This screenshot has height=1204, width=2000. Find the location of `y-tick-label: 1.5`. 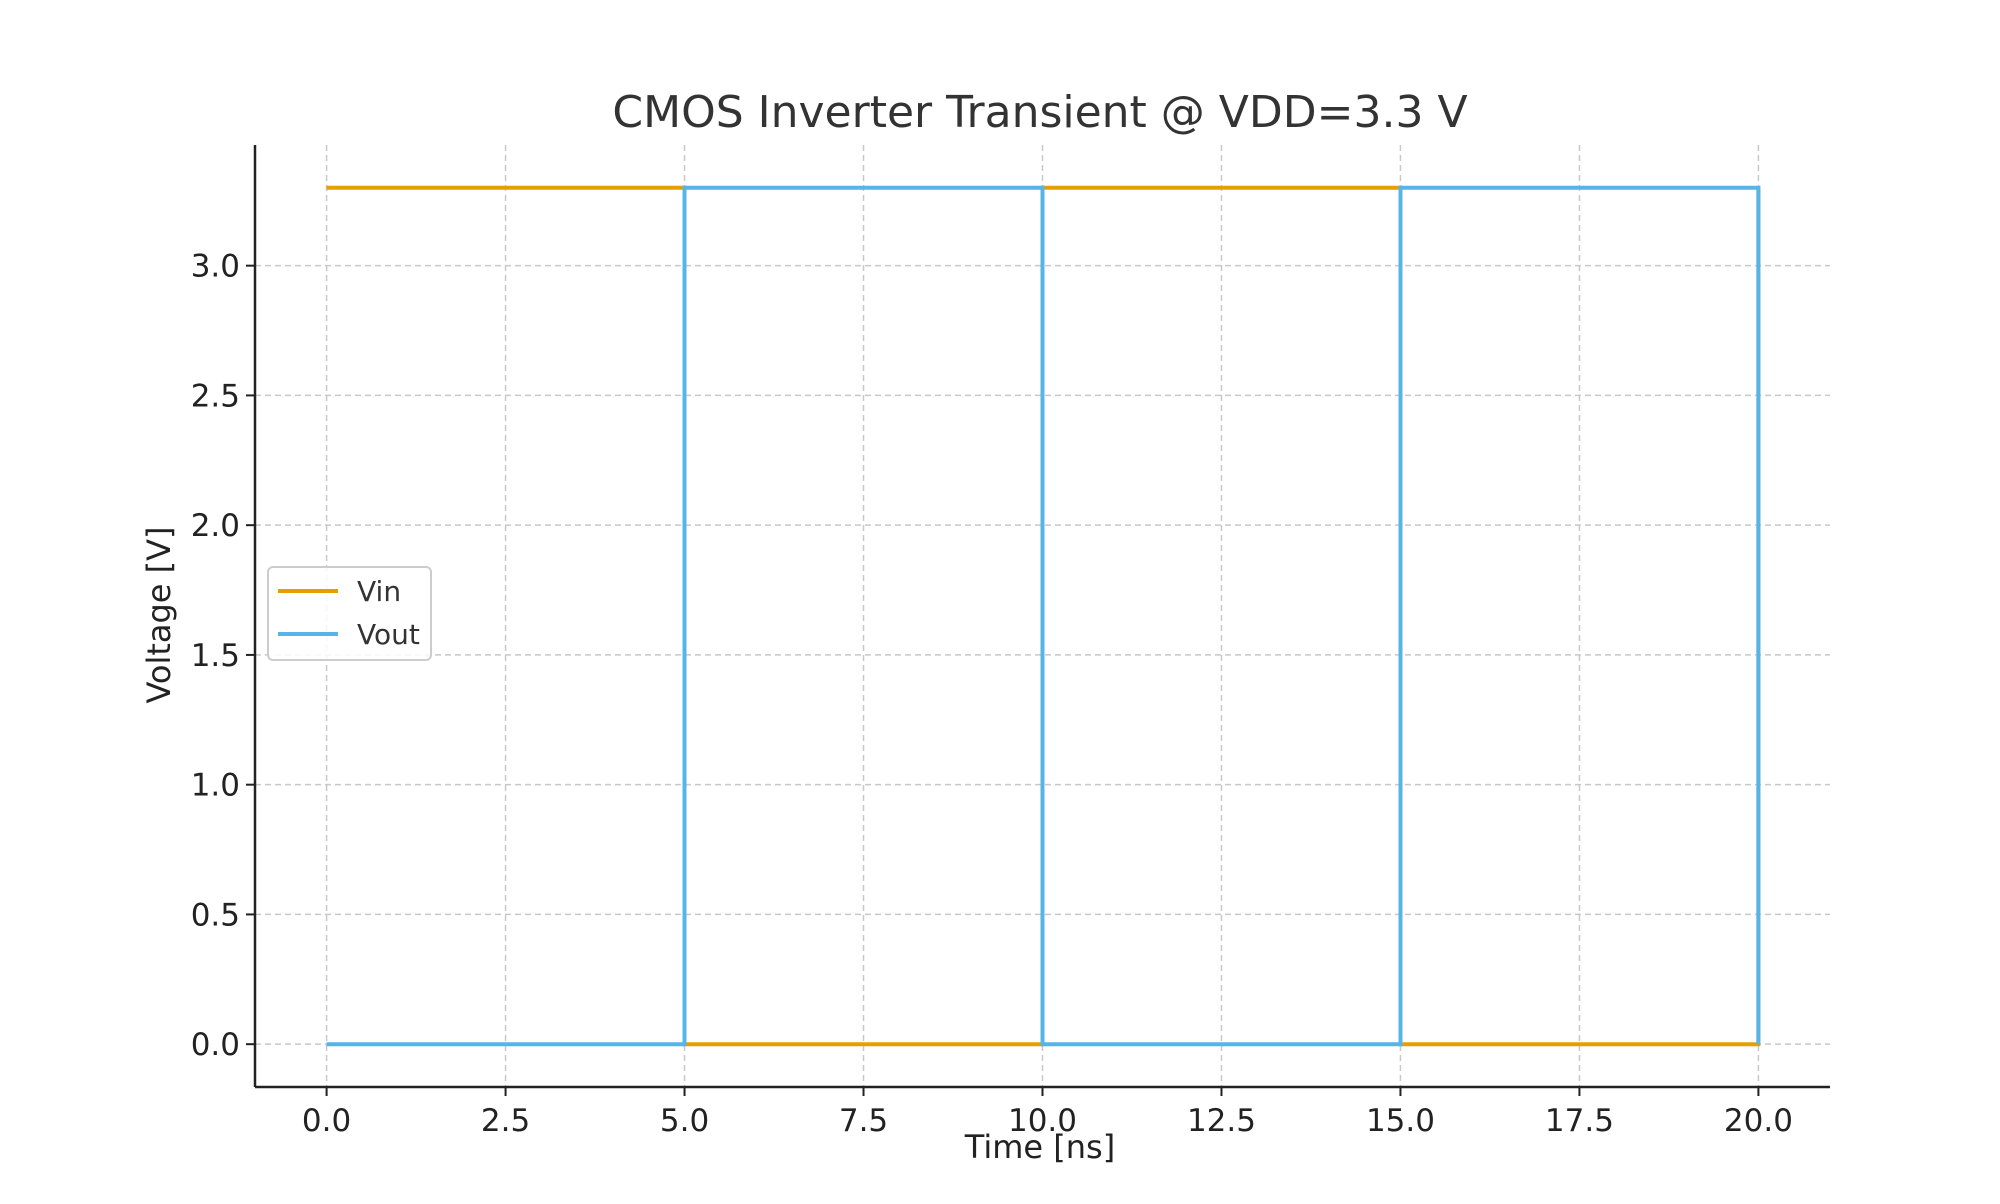

y-tick-label: 1.5 is located at coordinates (215, 656).